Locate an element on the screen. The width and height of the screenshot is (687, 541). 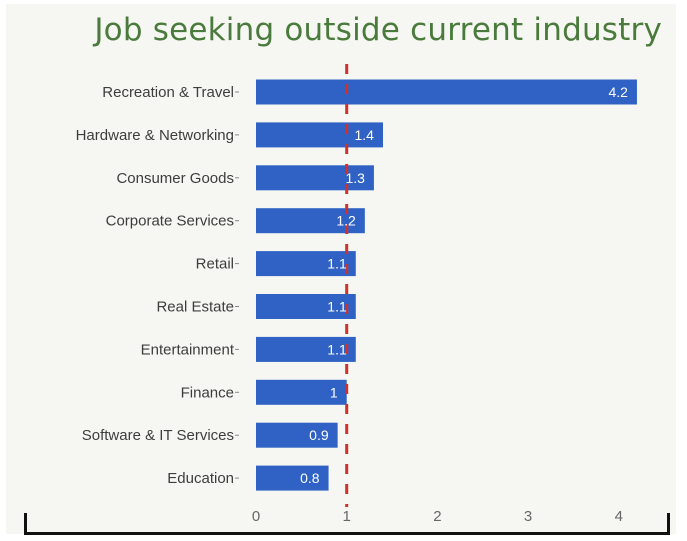
value-label: 0.8 is located at coordinates (310, 478).